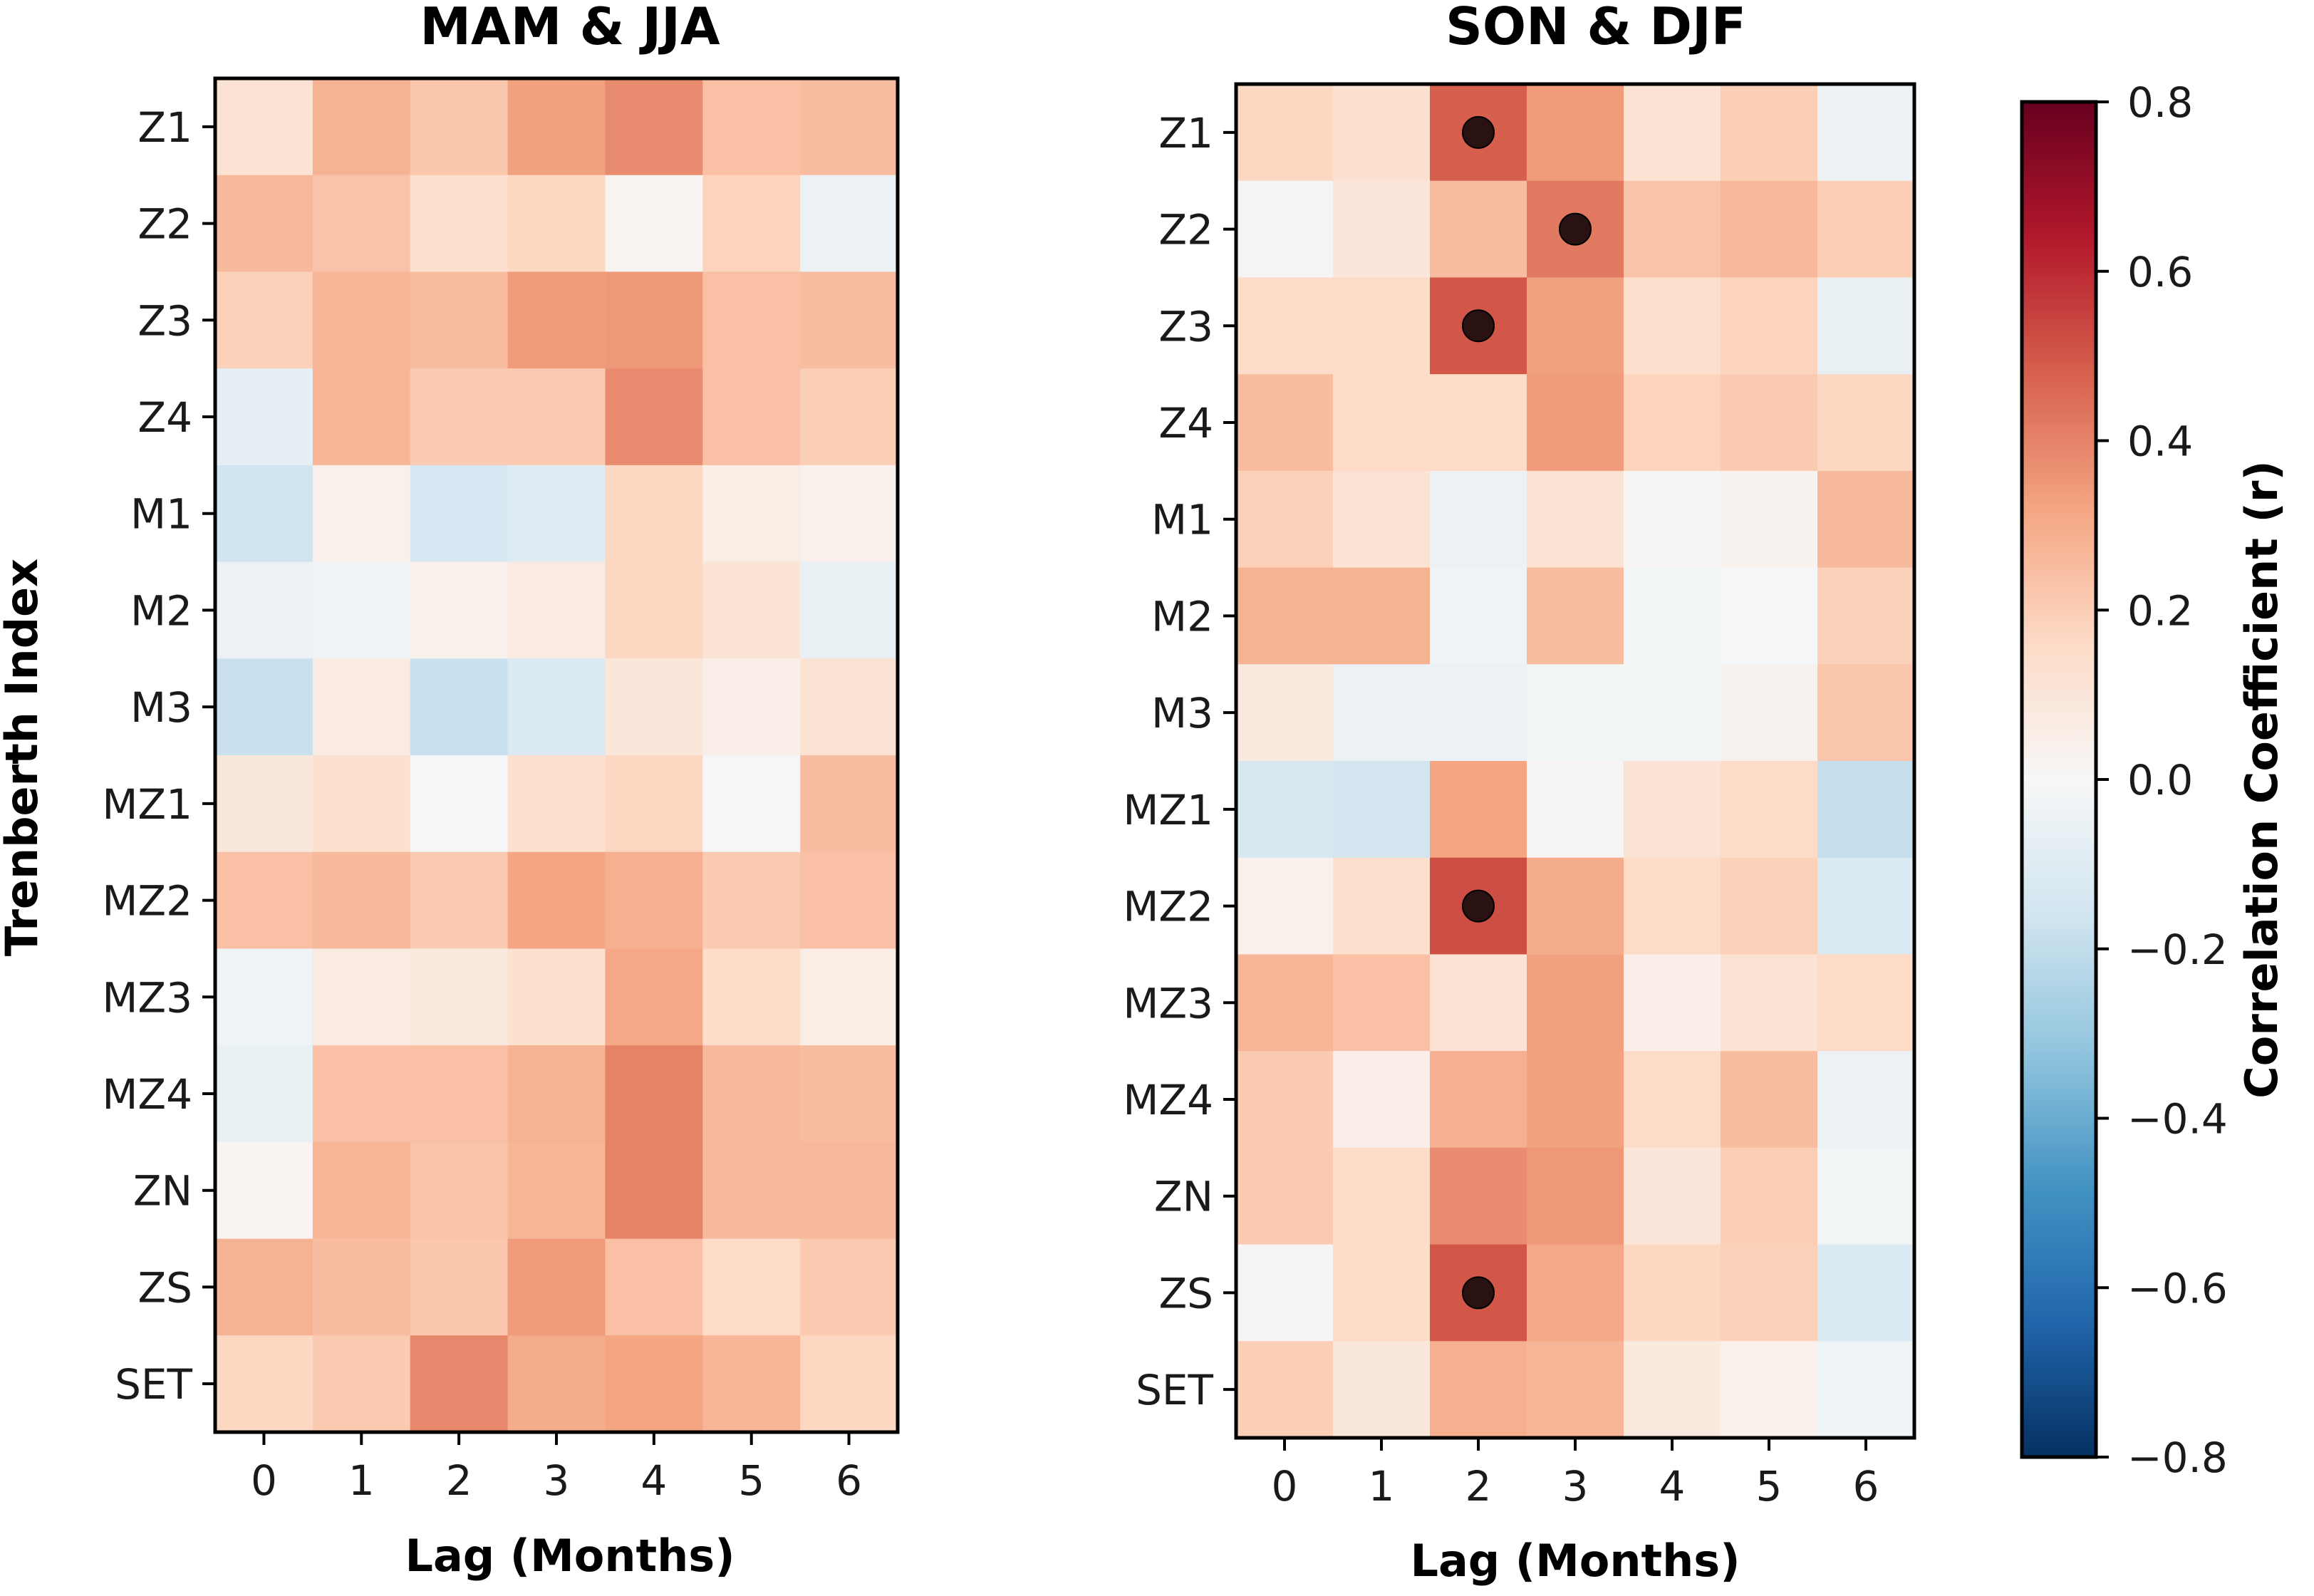 The width and height of the screenshot is (2314, 1596). I want to click on significance-dot, so click(1478, 326).